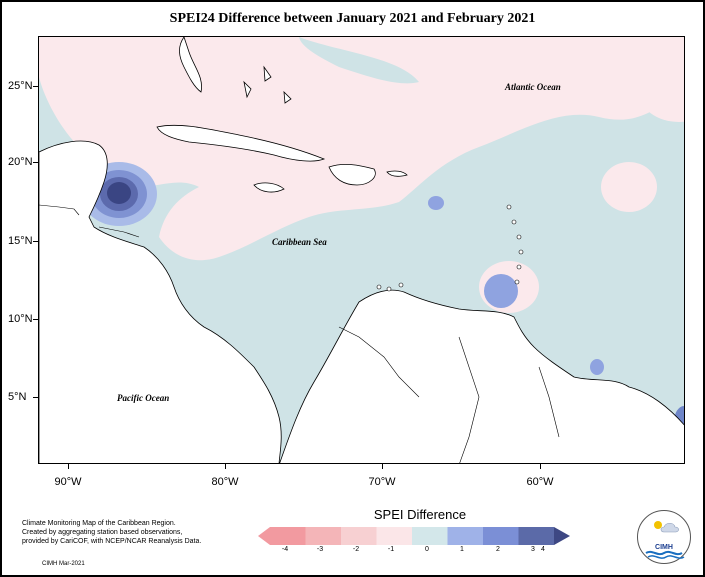  What do you see at coordinates (190, 65) in the screenshot?
I see `florida` at bounding box center [190, 65].